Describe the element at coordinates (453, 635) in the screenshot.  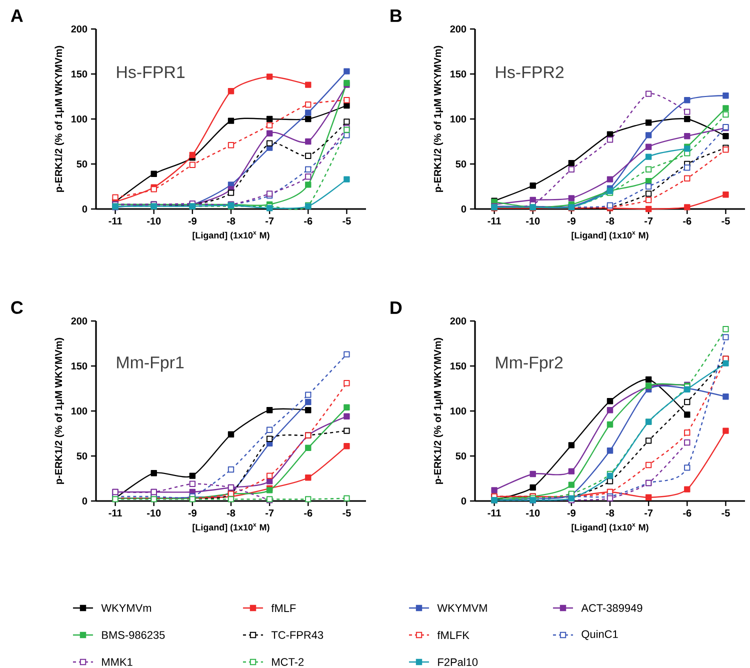
I see `legend-label: fMLFK` at that location.